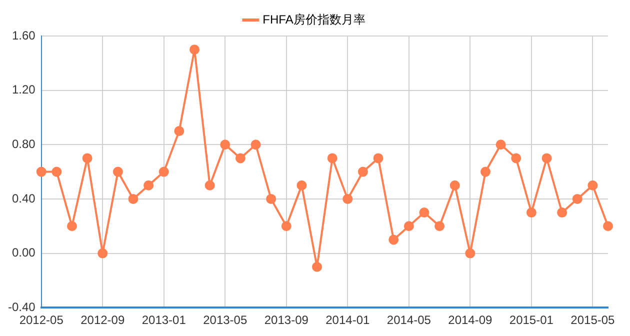 The height and width of the screenshot is (336, 630). What do you see at coordinates (409, 320) in the screenshot?
I see `x-tick-label: 2014-05` at bounding box center [409, 320].